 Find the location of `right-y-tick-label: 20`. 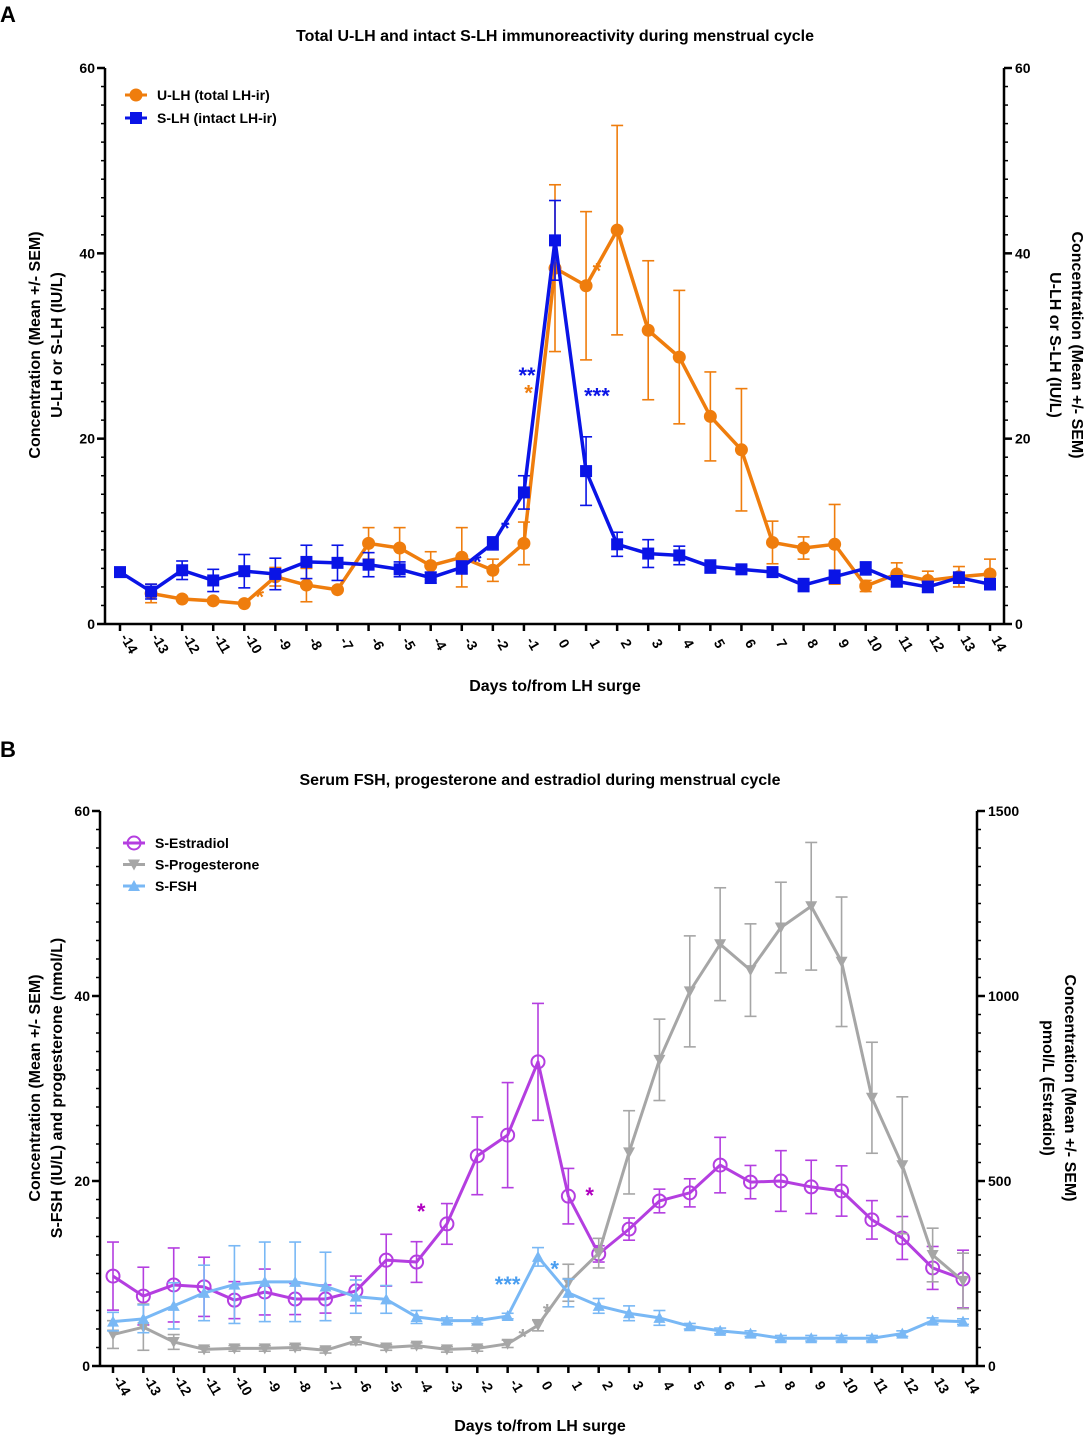

right-y-tick-label: 20 is located at coordinates (1023, 439).